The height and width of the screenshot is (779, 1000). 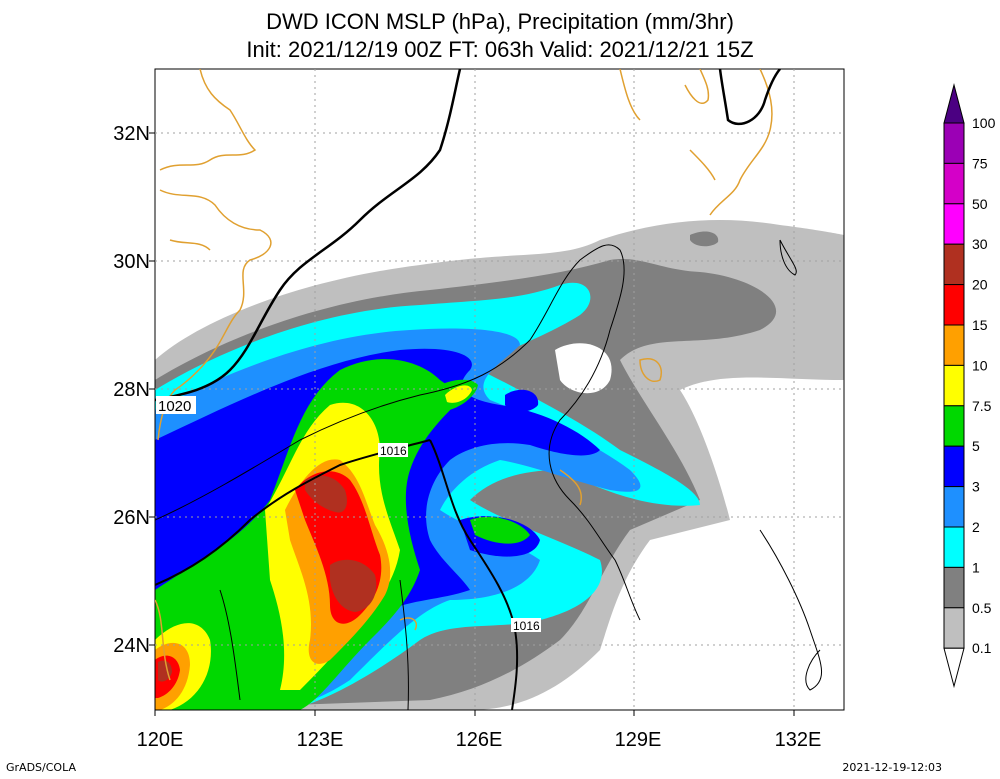 What do you see at coordinates (976, 527) in the screenshot?
I see `colorbar-label: 2` at bounding box center [976, 527].